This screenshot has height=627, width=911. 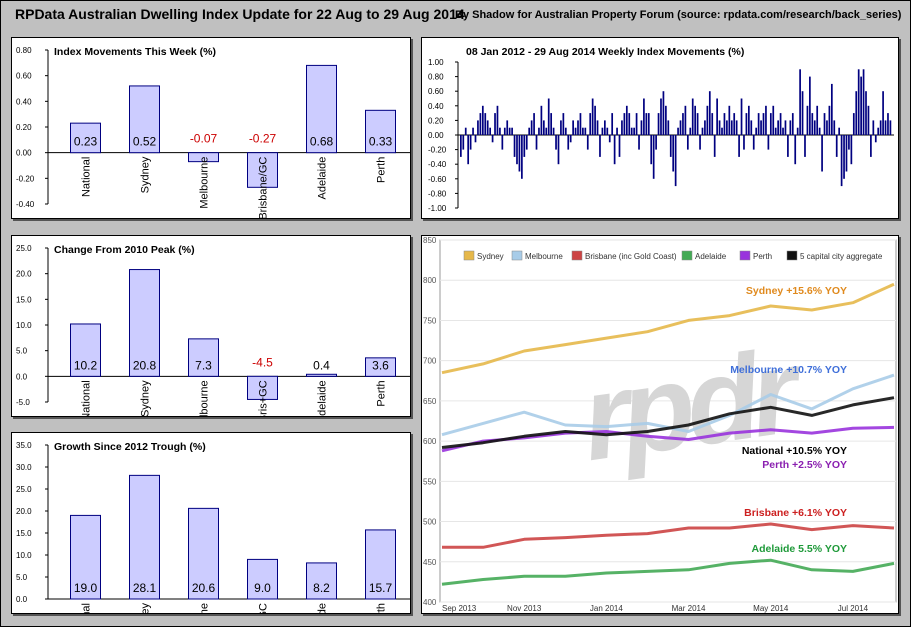 What do you see at coordinates (430, 401) in the screenshot?
I see `y-tick-label: 650` at bounding box center [430, 401].